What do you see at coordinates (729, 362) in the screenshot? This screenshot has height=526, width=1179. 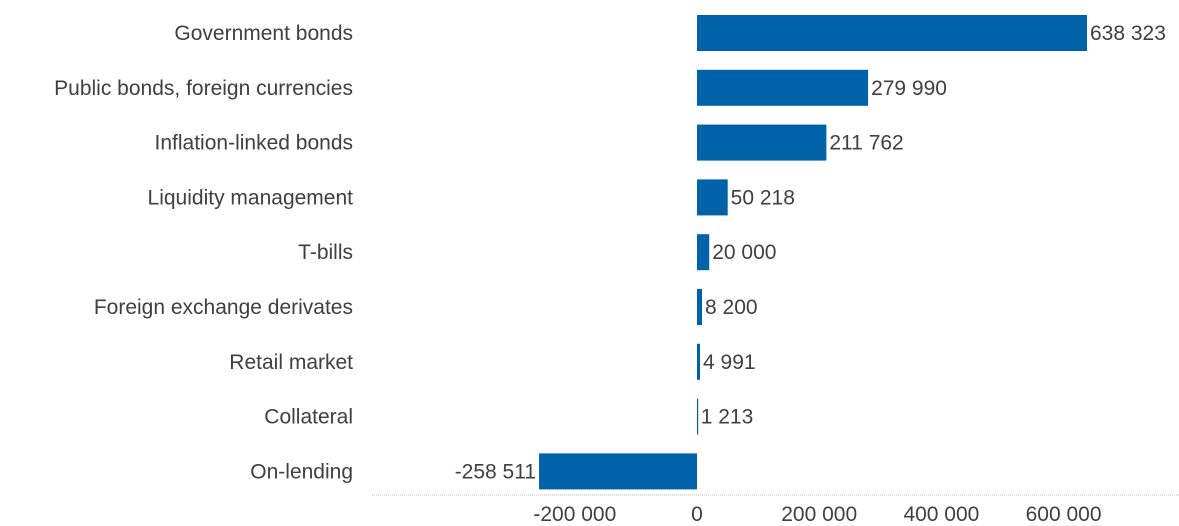 I see `data-label: 4 991` at bounding box center [729, 362].